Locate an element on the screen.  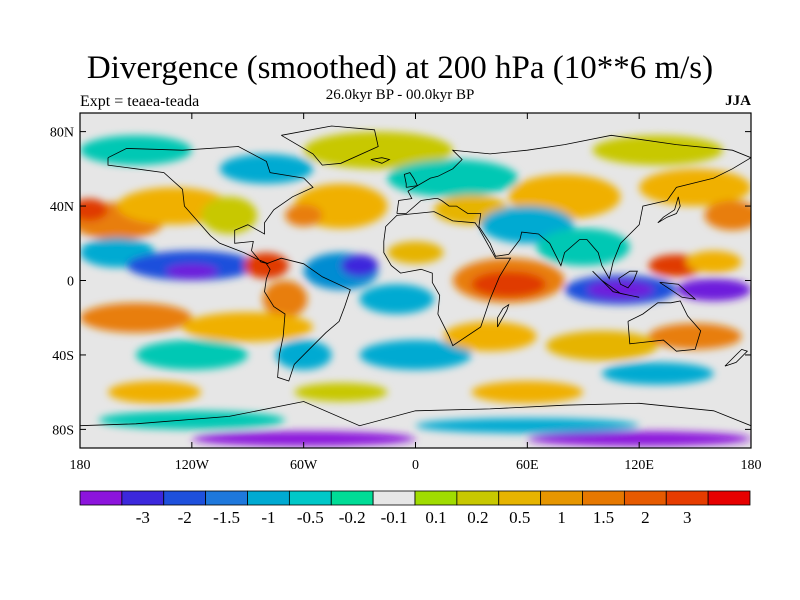
lat-tick-label: 80N is located at coordinates (62, 133).